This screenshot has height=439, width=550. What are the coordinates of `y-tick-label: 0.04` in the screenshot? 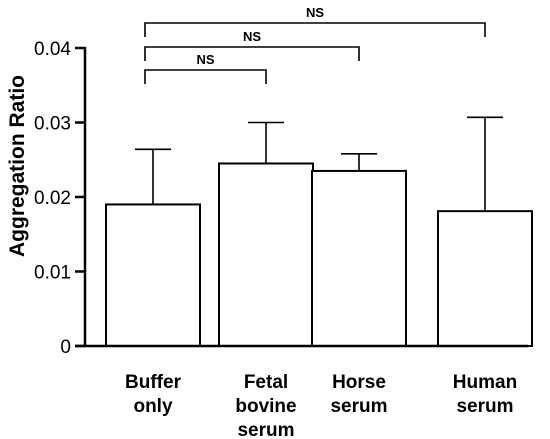 It's located at (52, 49).